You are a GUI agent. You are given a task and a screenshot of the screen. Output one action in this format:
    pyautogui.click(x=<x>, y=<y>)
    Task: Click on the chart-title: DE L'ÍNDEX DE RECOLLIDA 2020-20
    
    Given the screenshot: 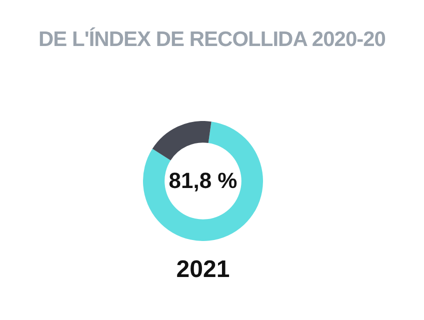 What is the action you would take?
    pyautogui.click(x=212, y=40)
    